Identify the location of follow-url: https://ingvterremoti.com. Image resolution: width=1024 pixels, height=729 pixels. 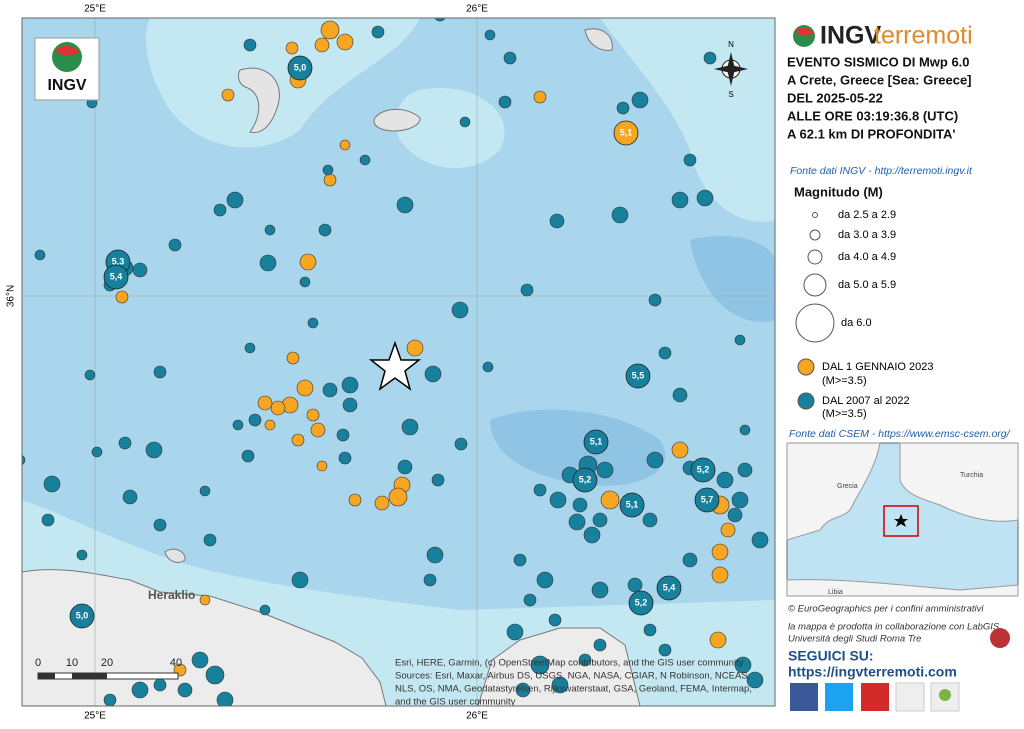
(872, 672).